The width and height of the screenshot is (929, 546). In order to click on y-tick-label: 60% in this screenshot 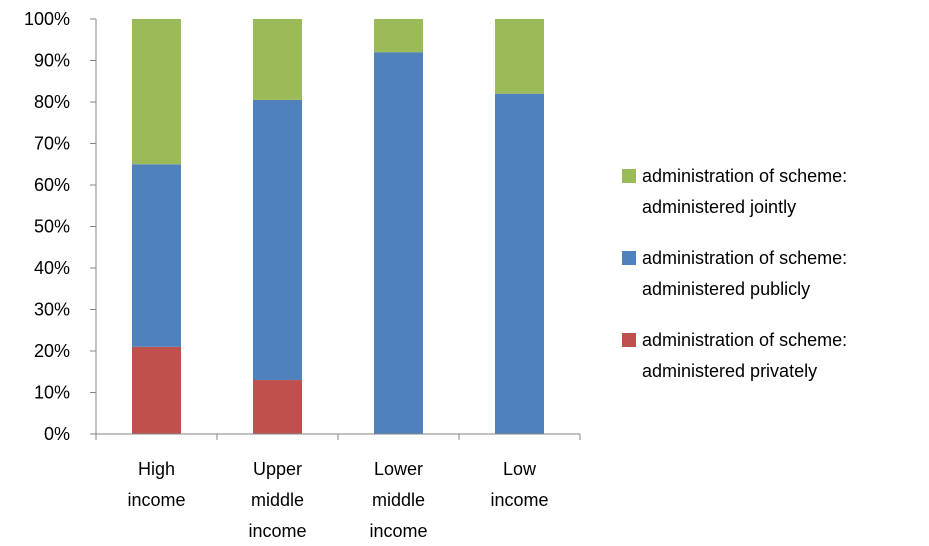, I will do `click(52, 185)`.